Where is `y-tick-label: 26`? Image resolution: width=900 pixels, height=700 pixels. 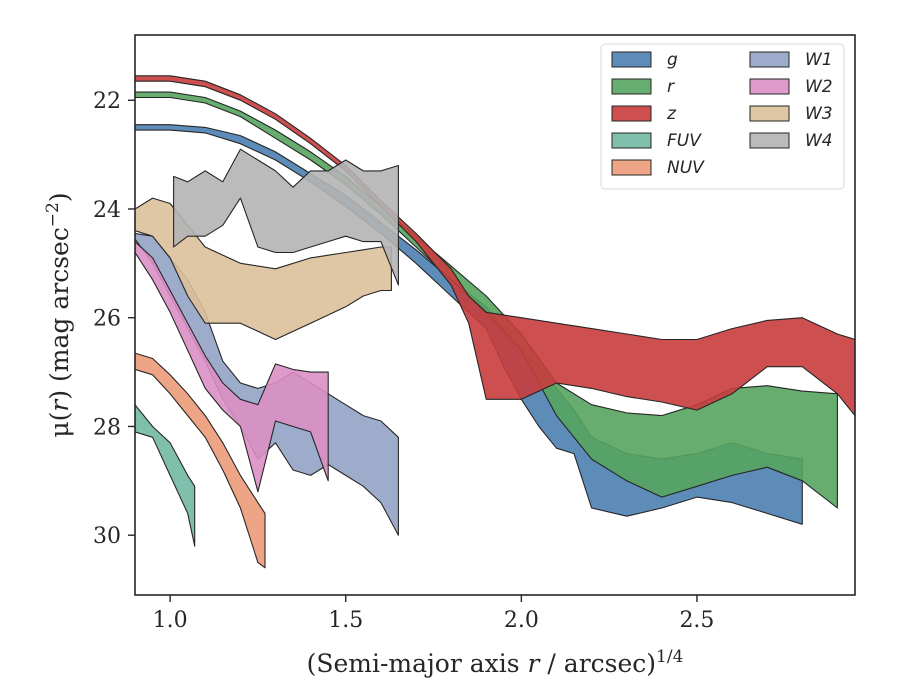
y-tick-label: 26 is located at coordinates (107, 319).